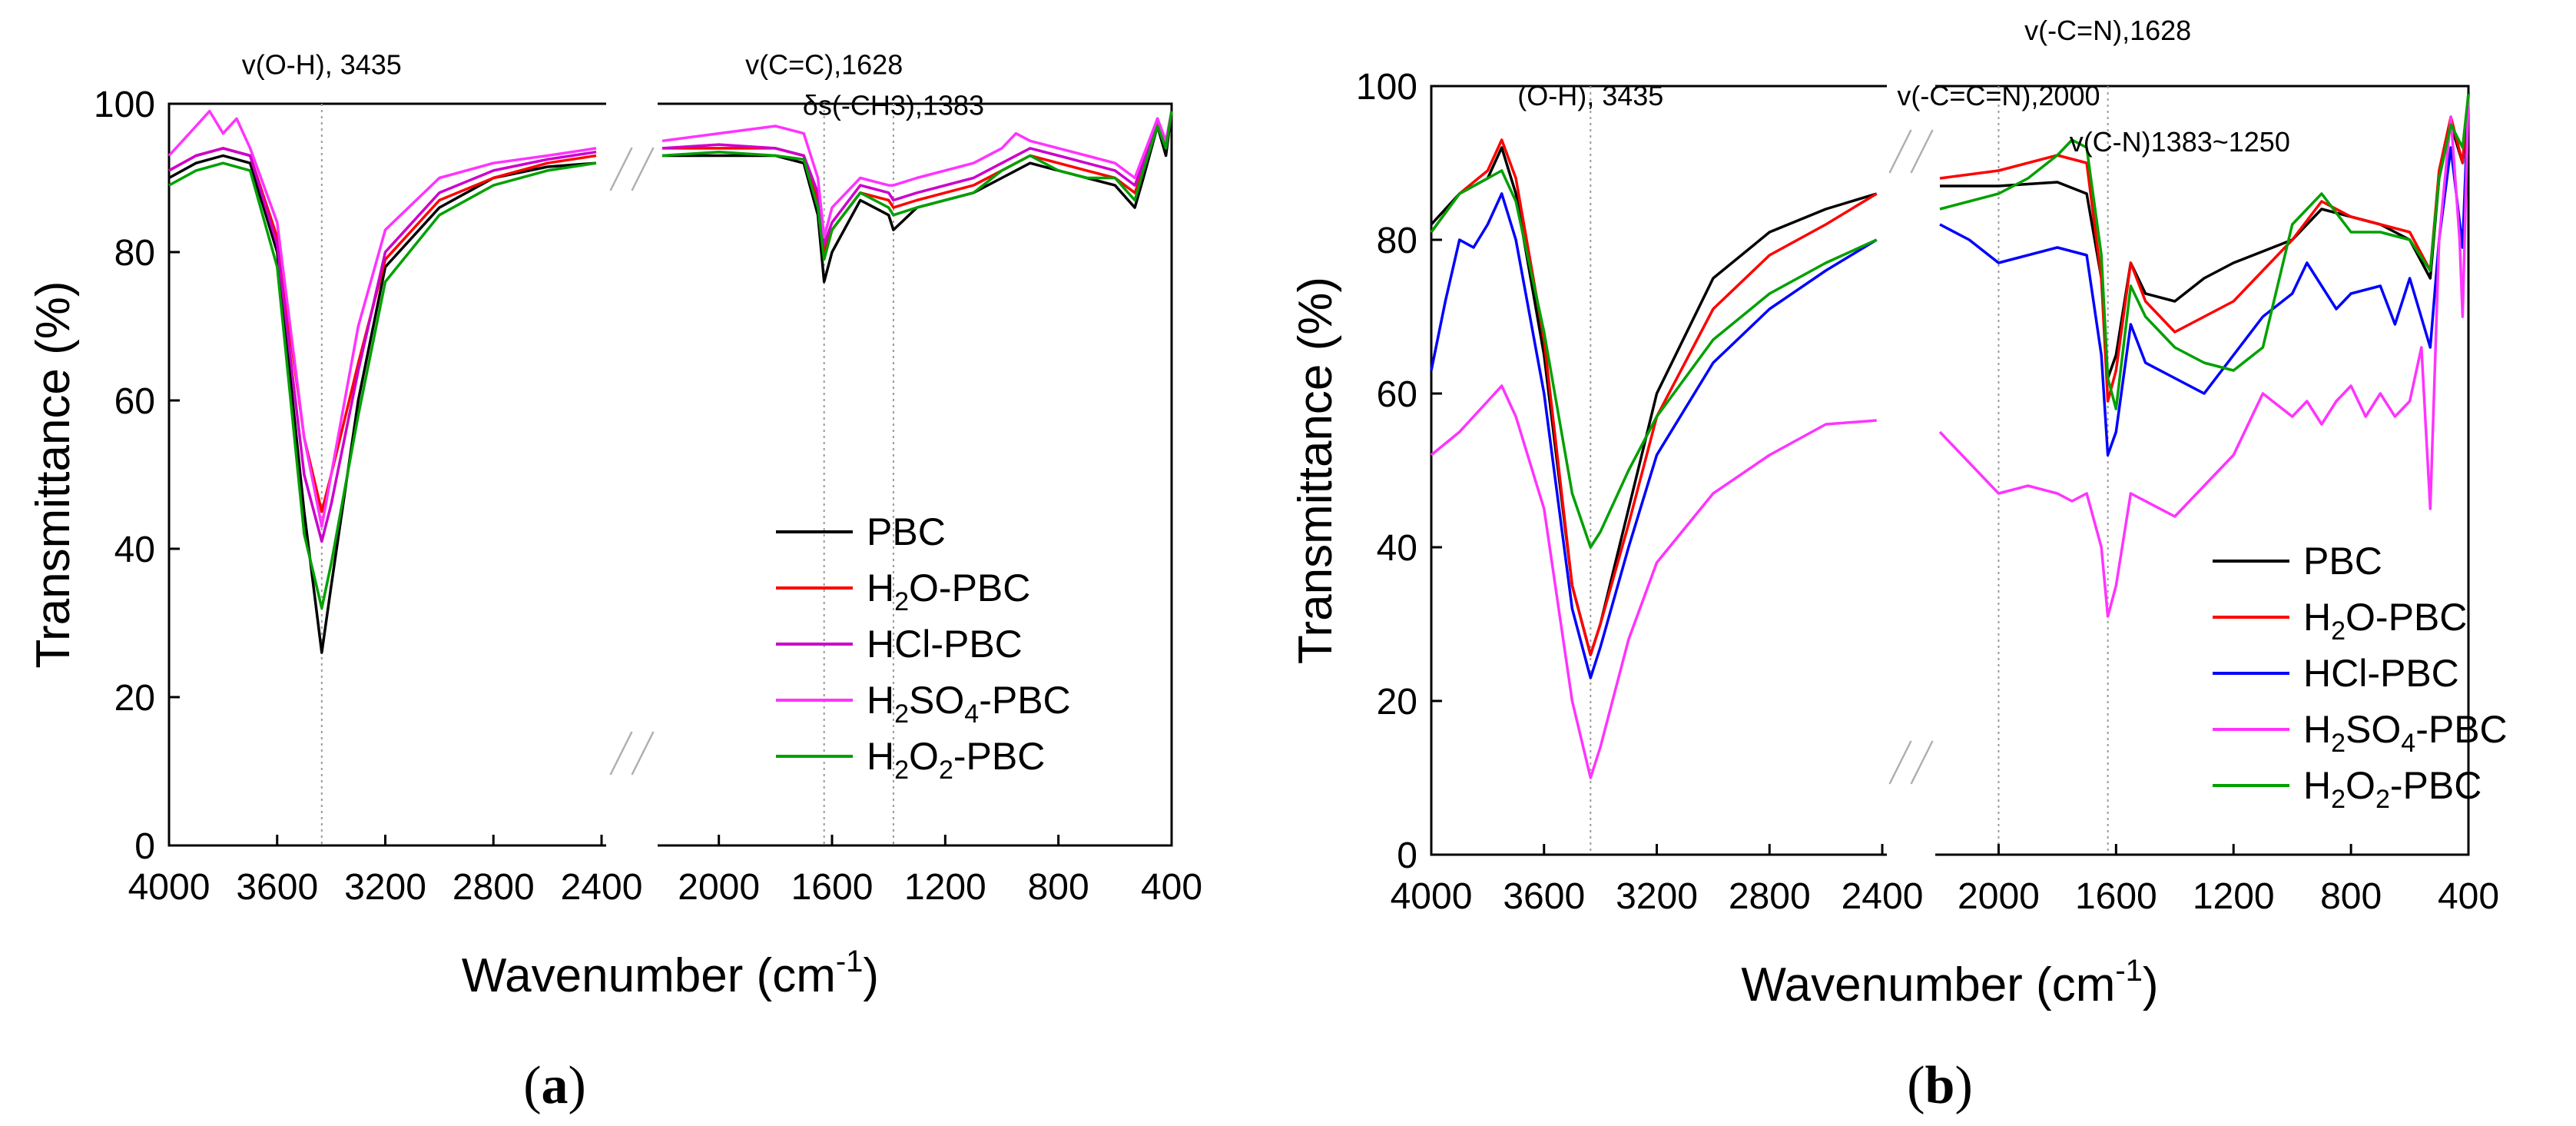  I want to click on axis-break-gap, so click(1911, 470).